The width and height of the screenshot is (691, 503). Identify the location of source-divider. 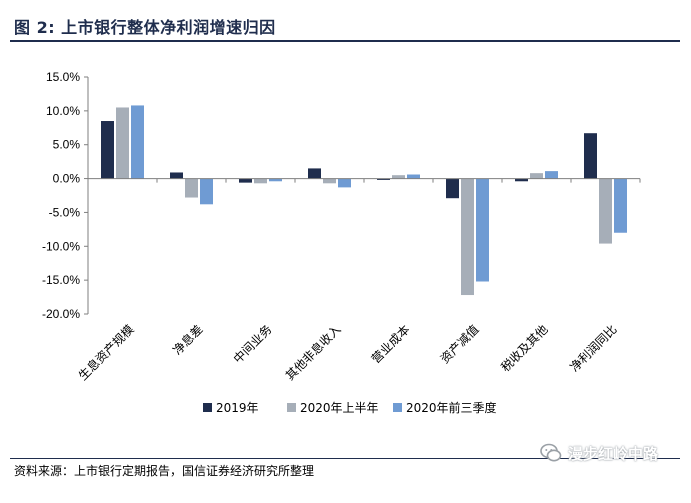
(345, 458).